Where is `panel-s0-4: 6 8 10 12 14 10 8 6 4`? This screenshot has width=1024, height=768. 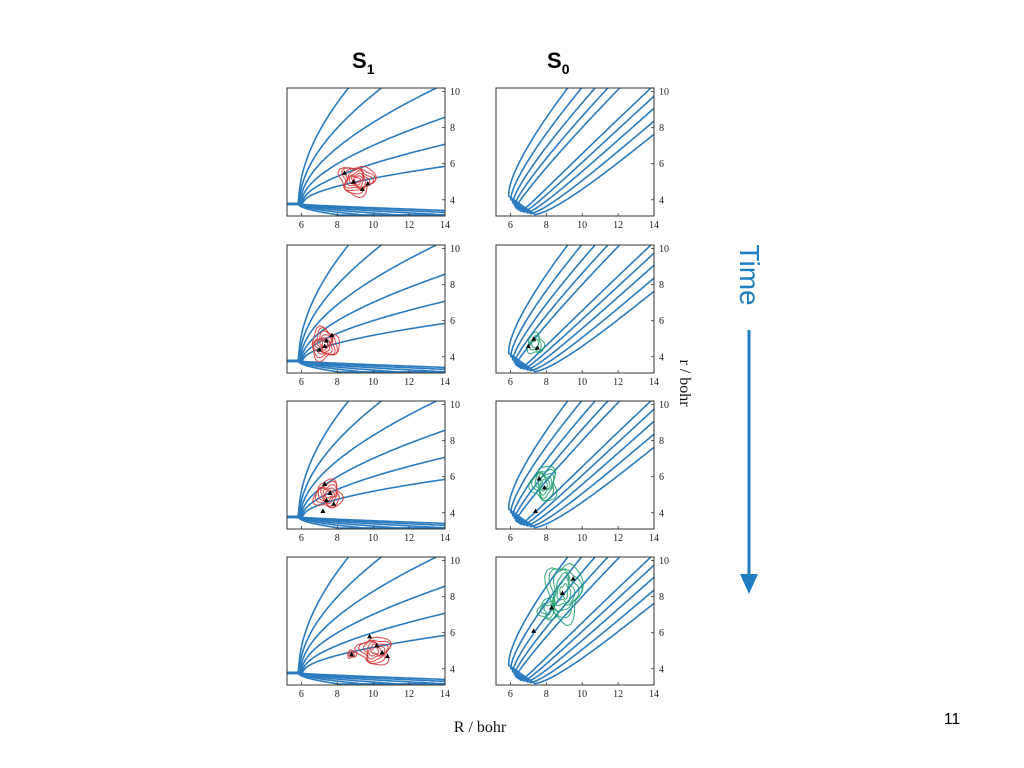
panel-s0-4: 6 8 10 12 14 10 8 6 4 is located at coordinates (582, 628).